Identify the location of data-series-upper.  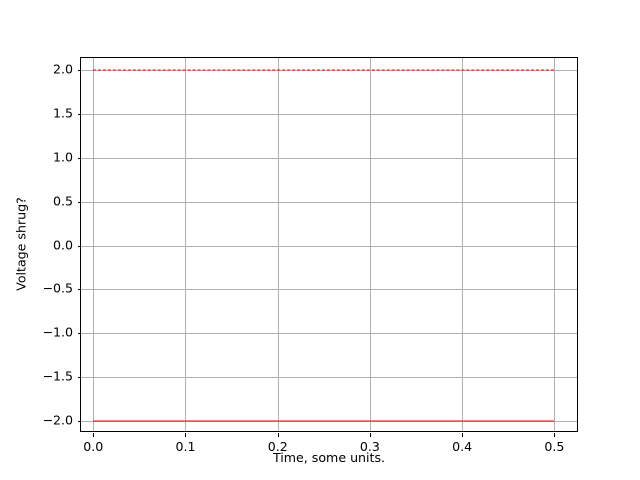
(324, 70).